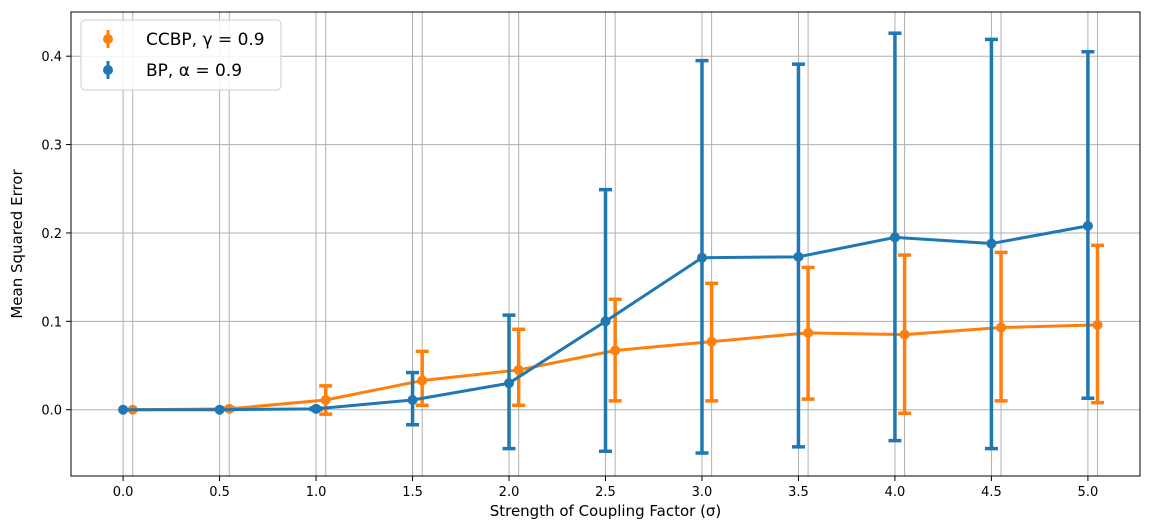 Image resolution: width=1155 pixels, height=524 pixels. I want to click on x-tick-label: 1.0, so click(316, 492).